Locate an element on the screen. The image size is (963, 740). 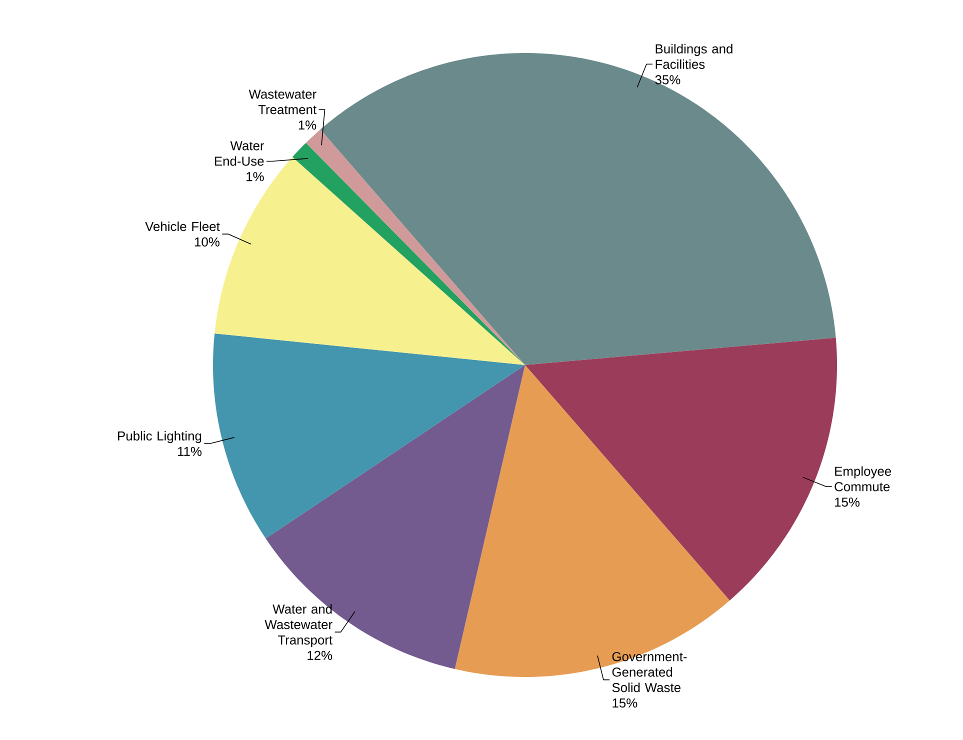
data-label: 10% is located at coordinates (207, 242).